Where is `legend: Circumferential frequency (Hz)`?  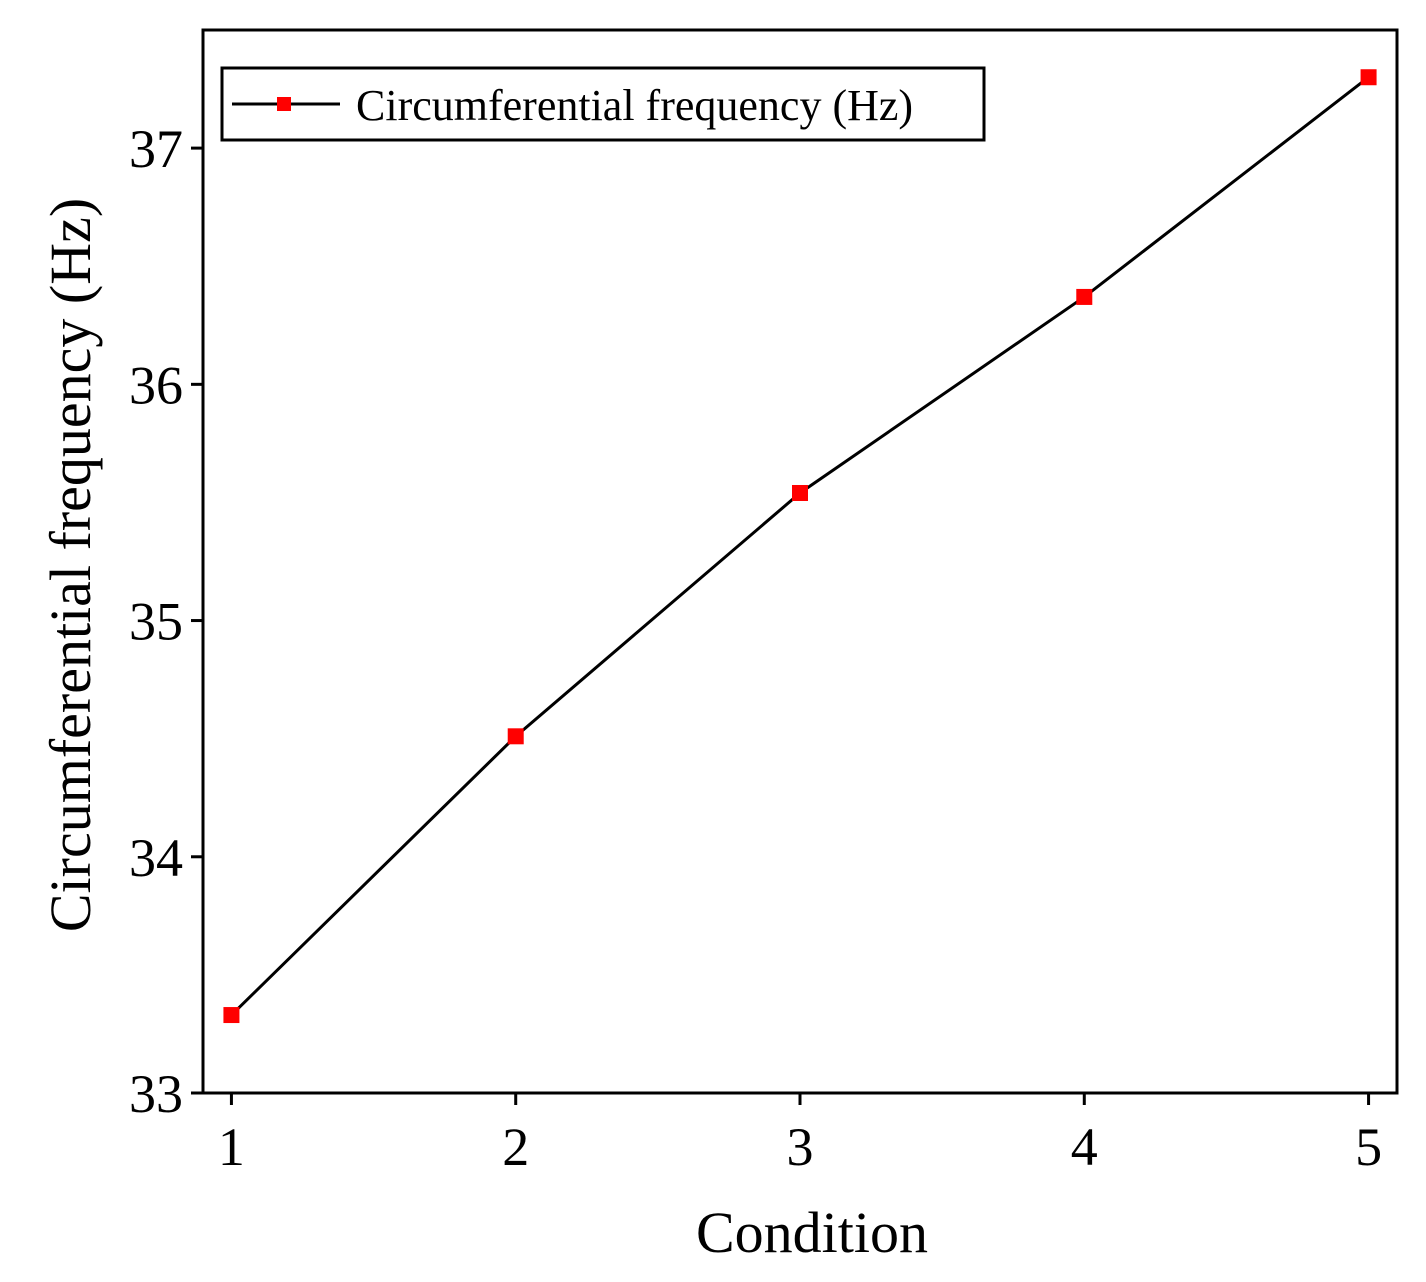
legend: Circumferential frequency (Hz) is located at coordinates (603, 104).